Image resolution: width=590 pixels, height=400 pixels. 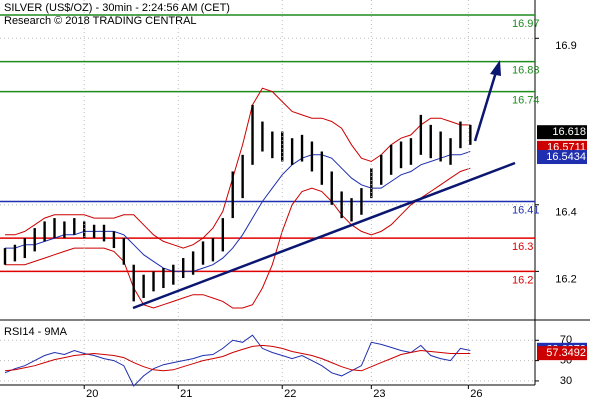 I want to click on level-label: 16.3, so click(x=522, y=247).